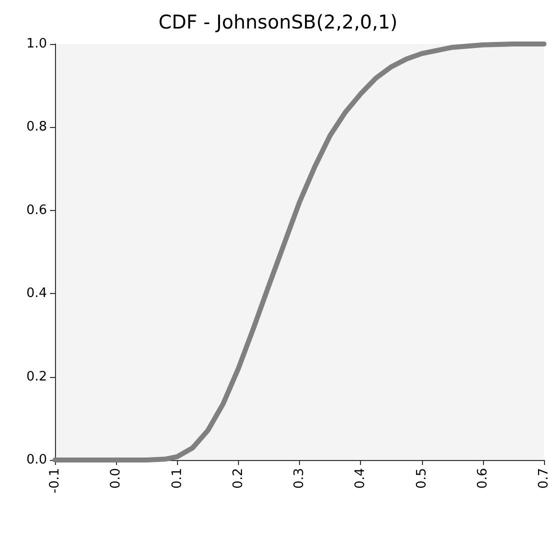 The image size is (556, 546). I want to click on y-tick-label: 1.0, so click(36, 44).